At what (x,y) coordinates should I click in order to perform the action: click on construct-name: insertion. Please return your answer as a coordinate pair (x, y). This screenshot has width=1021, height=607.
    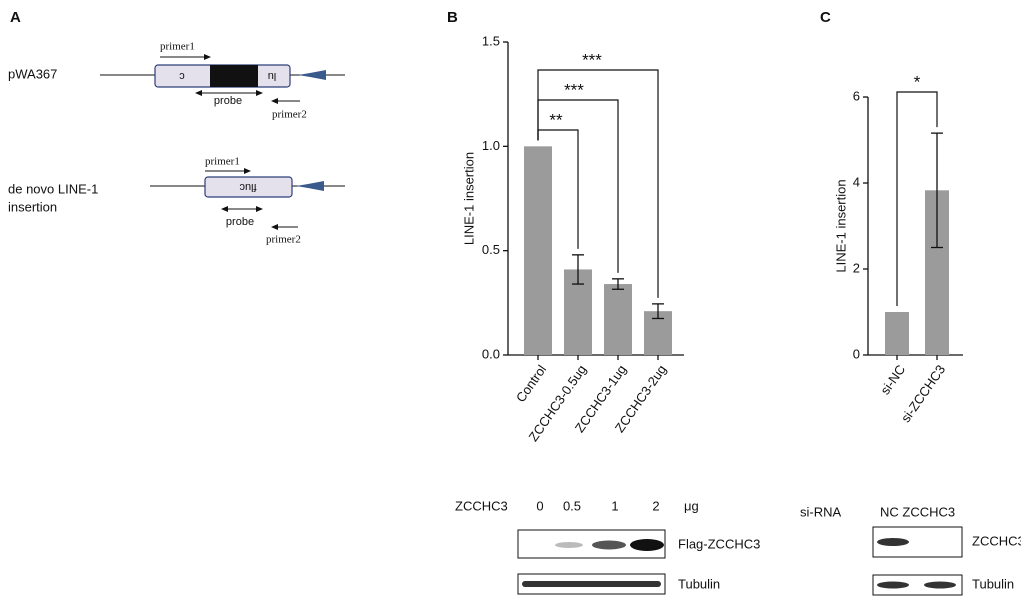
    Looking at the image, I should click on (32, 206).